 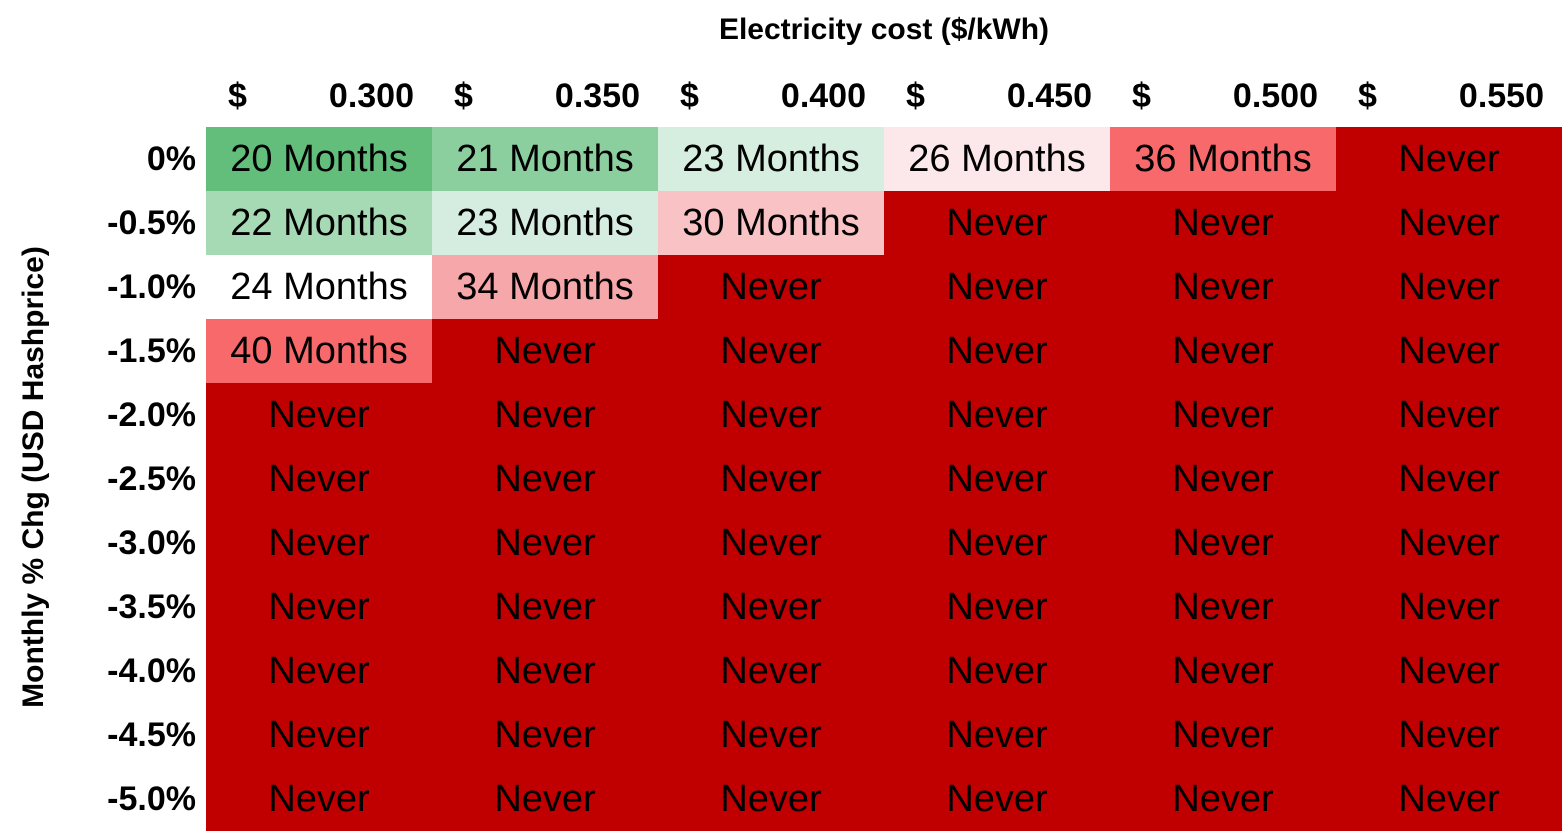 I want to click on y-axis-title: Monthly % Chg (USD Hashprice), so click(x=33, y=477).